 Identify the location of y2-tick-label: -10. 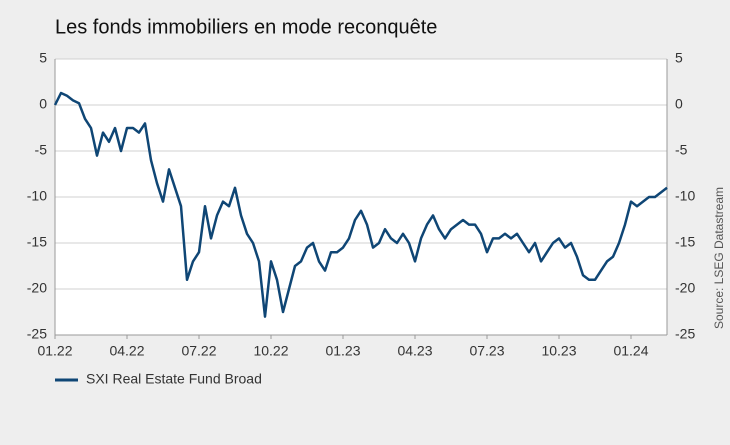
(685, 196).